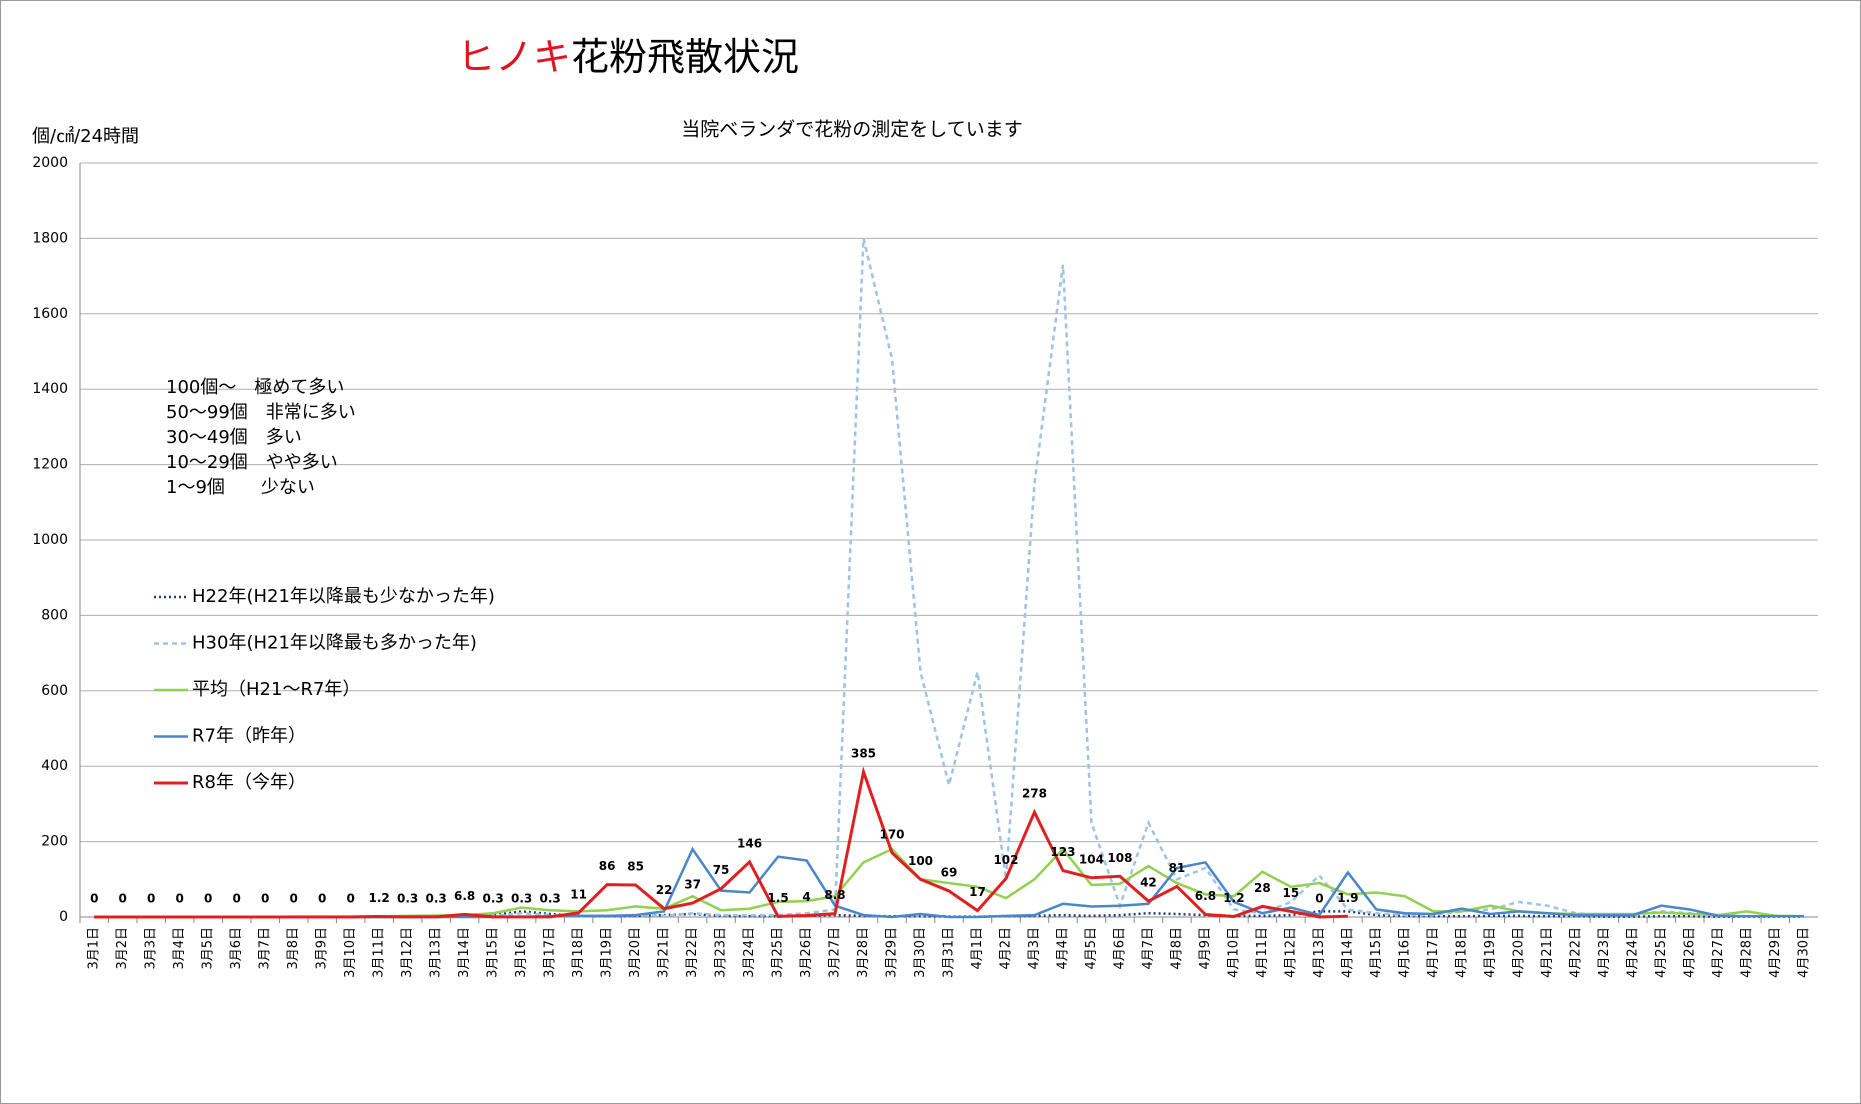  Describe the element at coordinates (1775, 952) in the screenshot. I see `x-tick-label: 4月29日` at that location.